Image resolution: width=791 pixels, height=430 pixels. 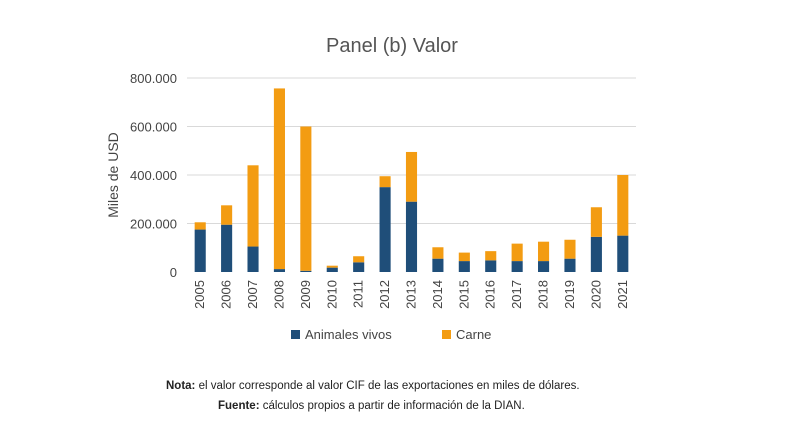 What do you see at coordinates (463, 294) in the screenshot?
I see `x-tick-label: 2015` at bounding box center [463, 294].